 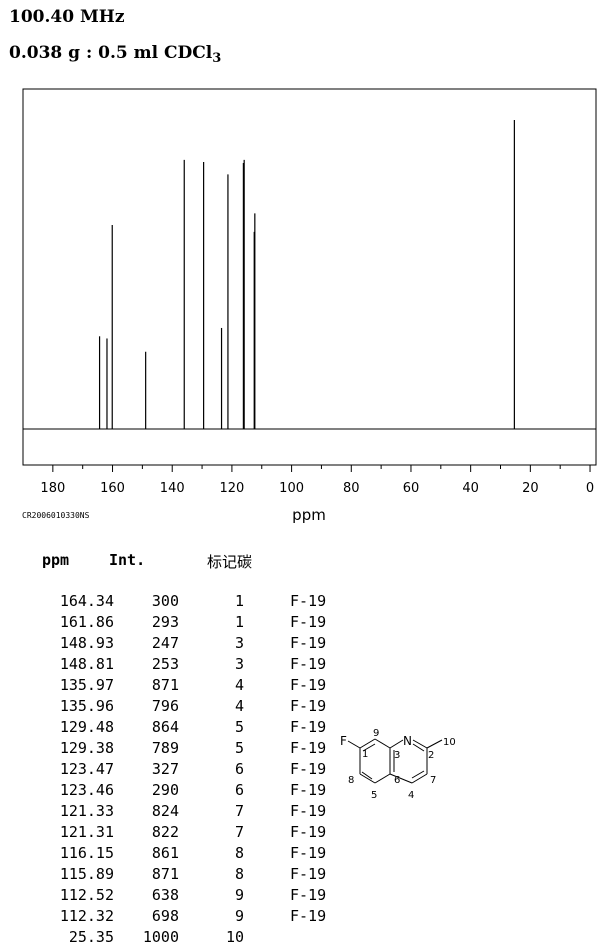 I want to click on table-row: 112.52 638 9 F-19, so click(x=180, y=896).